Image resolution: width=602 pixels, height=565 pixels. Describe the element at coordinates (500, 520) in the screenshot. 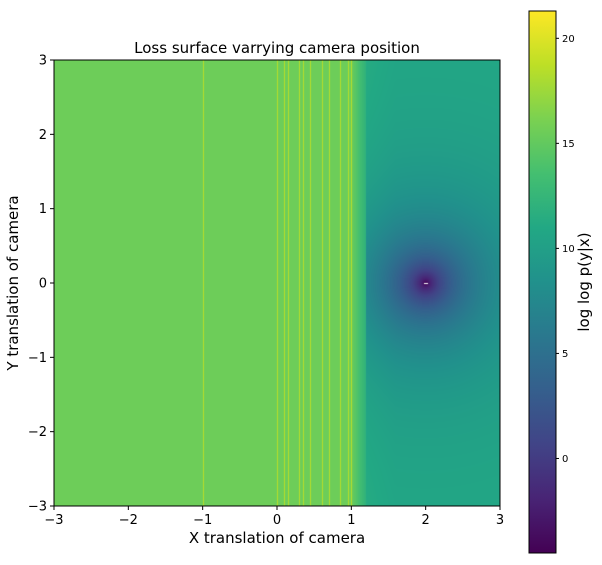

I see `x-tick-label: 3` at that location.